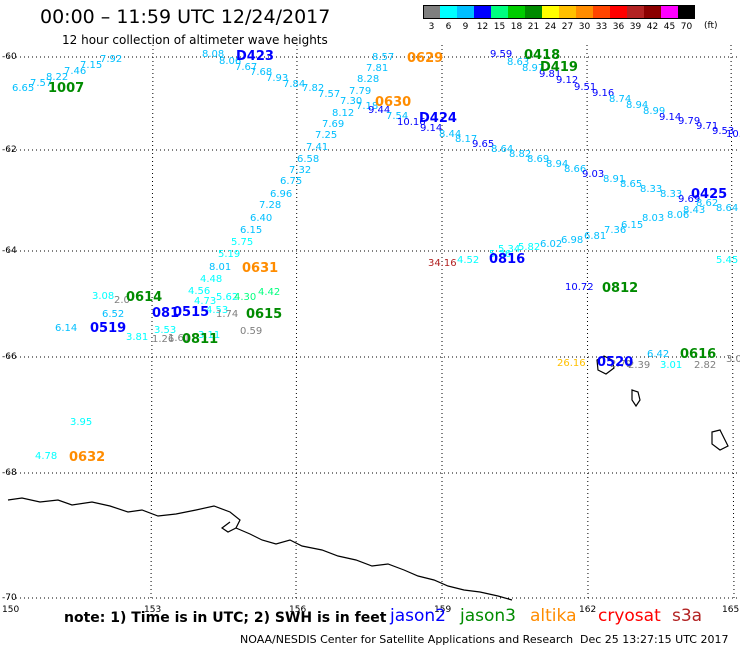 The width and height of the screenshot is (740, 650). I want to click on wave-height-value: 4.73, so click(205, 301).